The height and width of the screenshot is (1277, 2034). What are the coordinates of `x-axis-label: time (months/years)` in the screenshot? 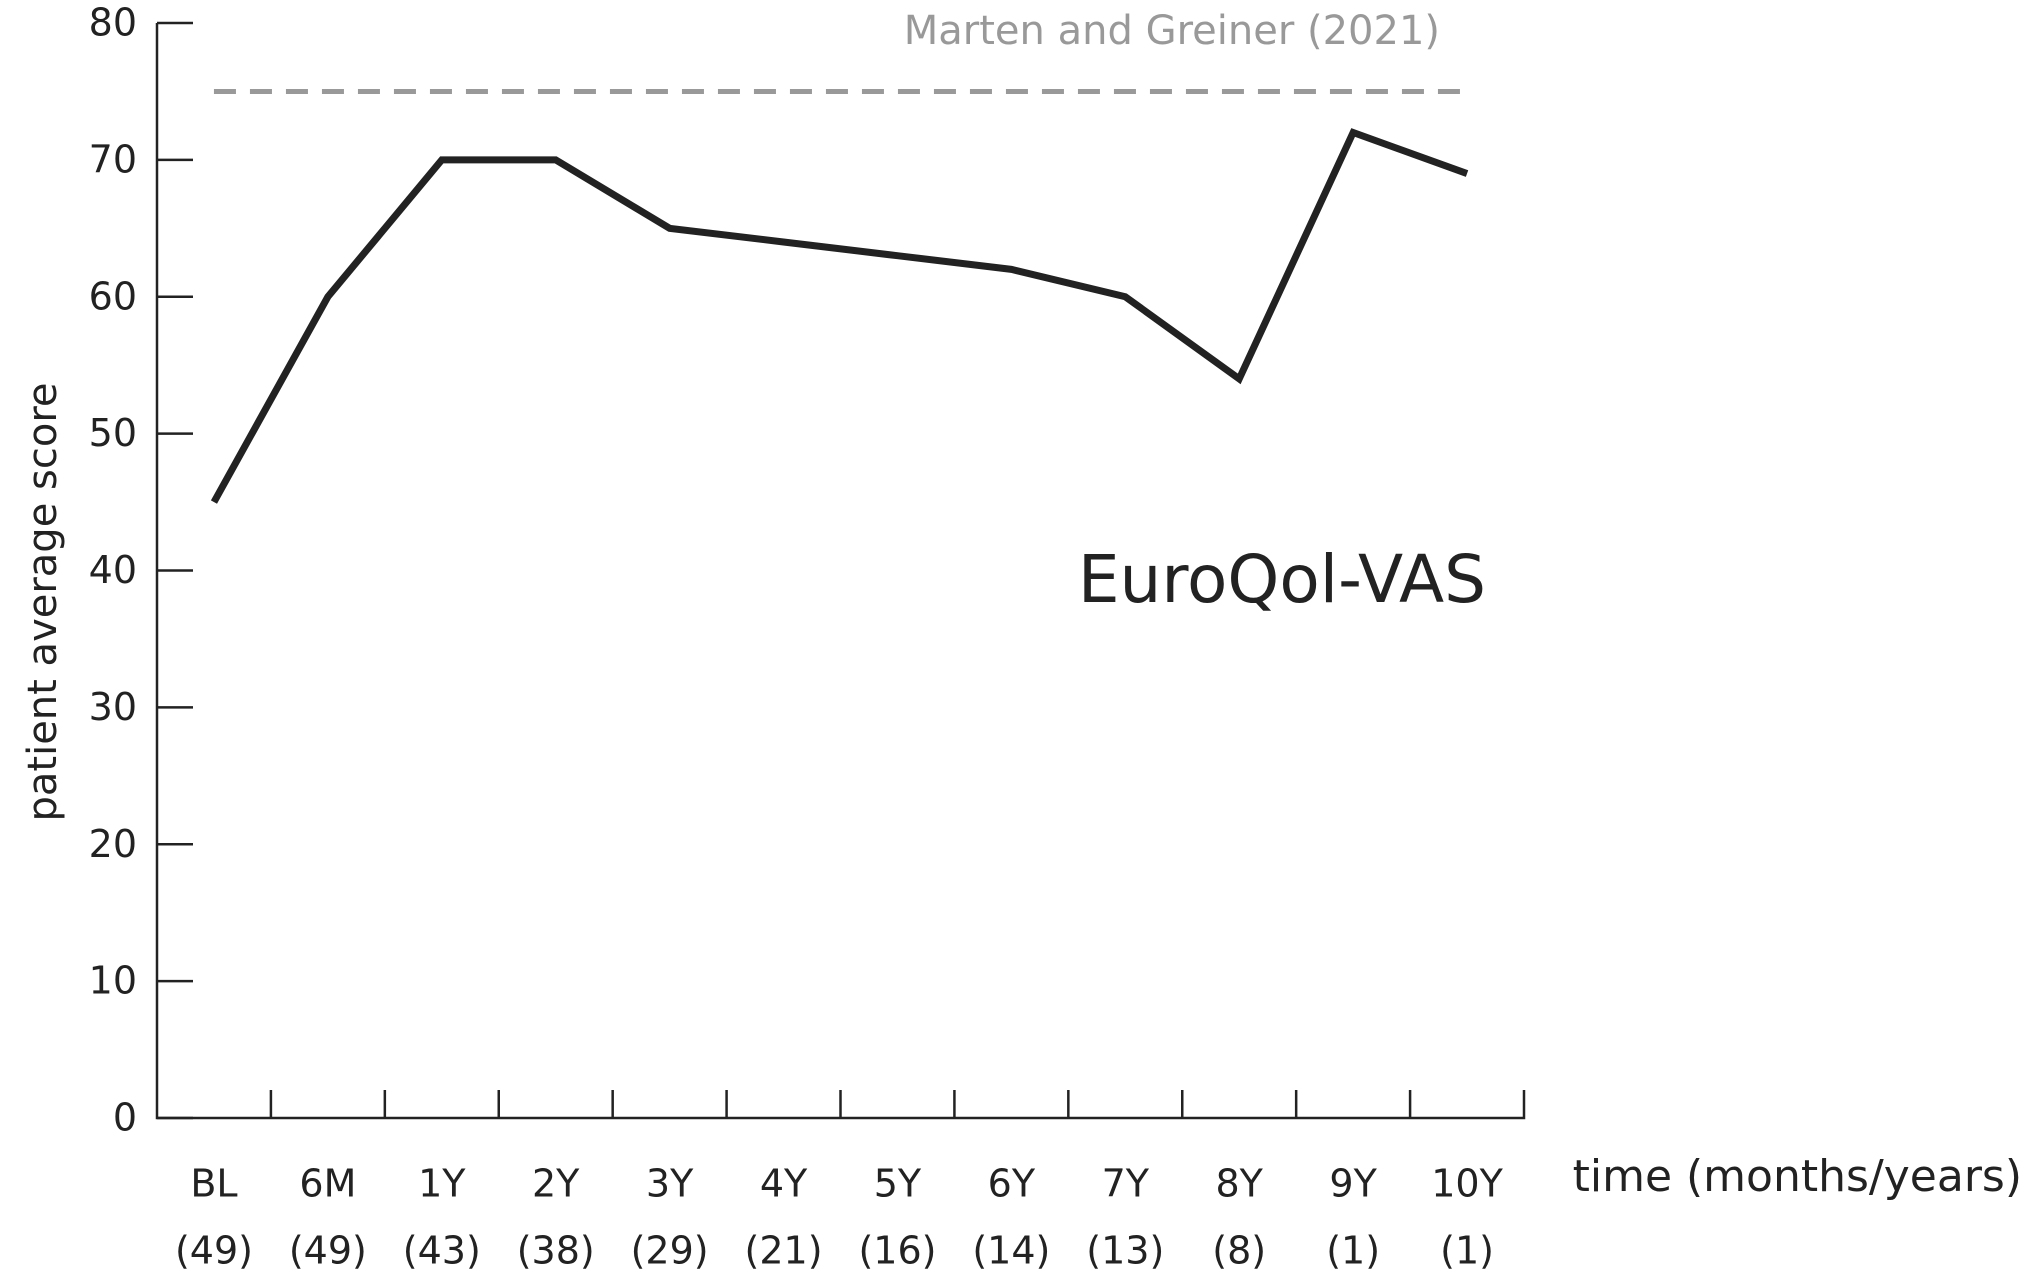 It's located at (1797, 1176).